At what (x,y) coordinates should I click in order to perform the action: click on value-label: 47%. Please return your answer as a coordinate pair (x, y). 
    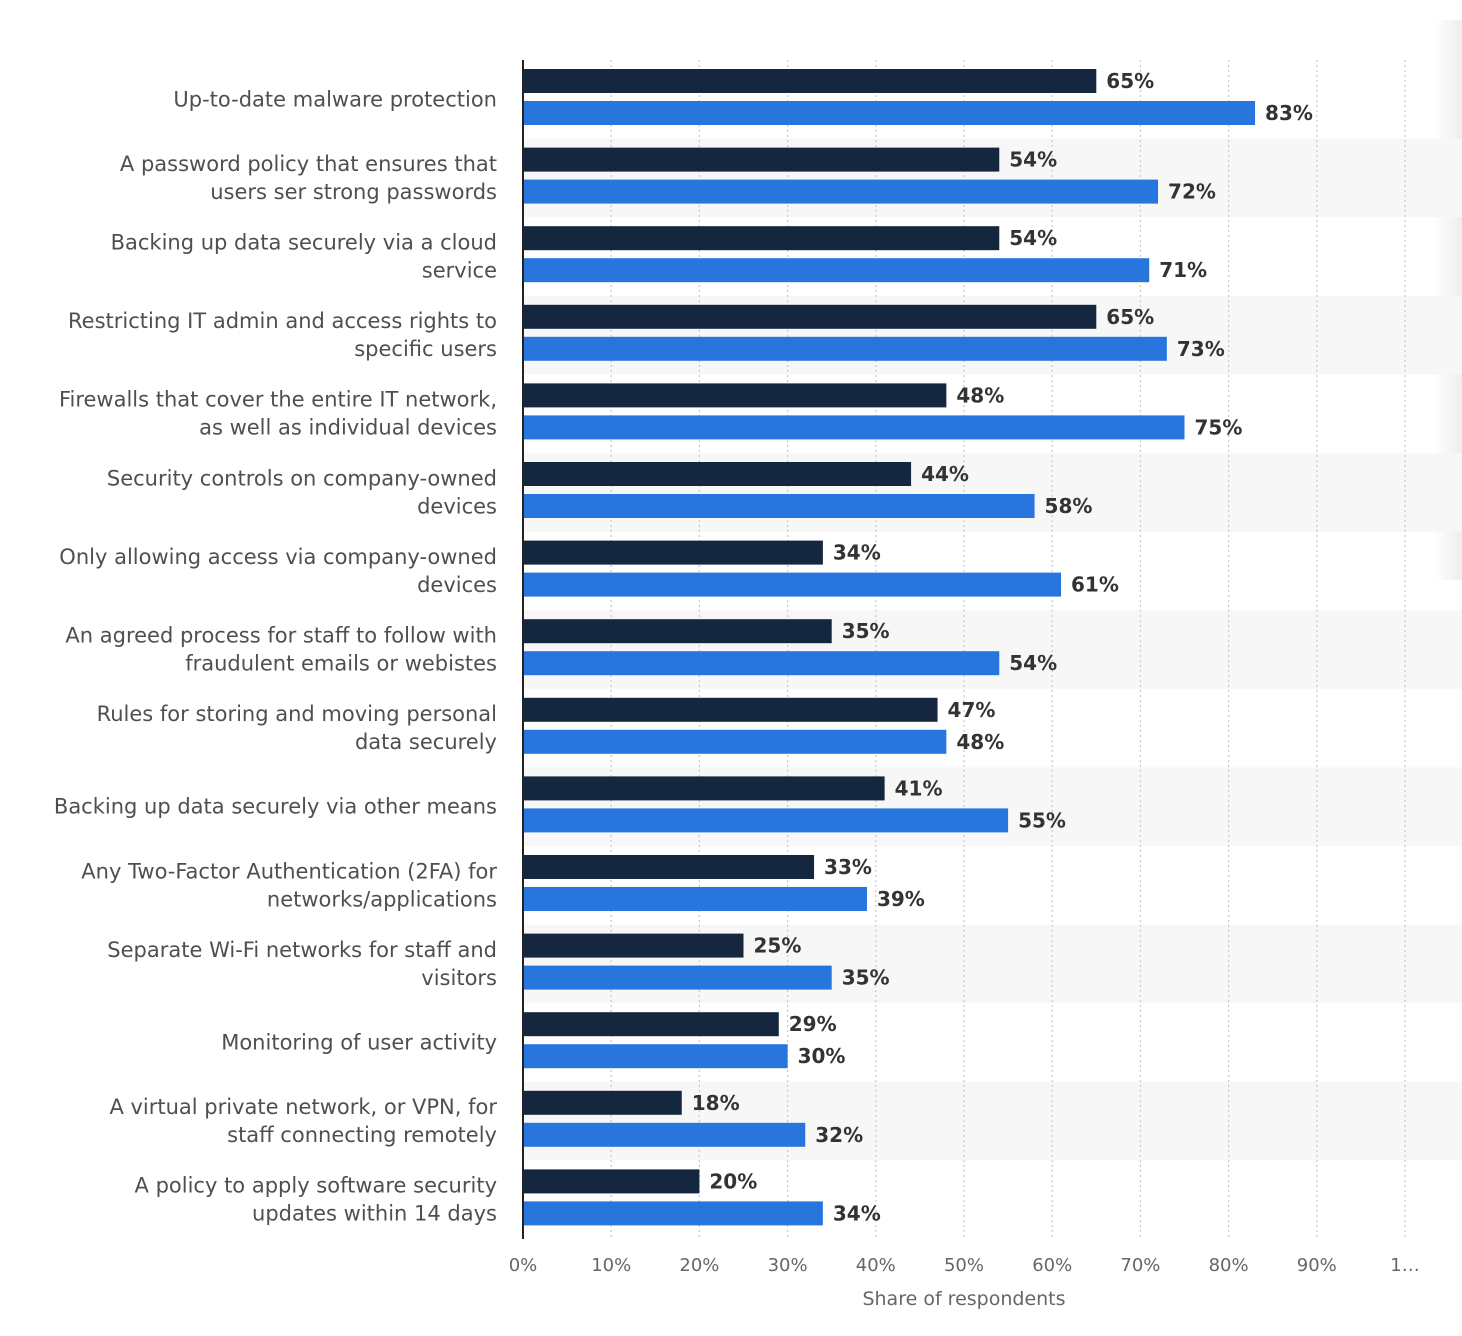
    Looking at the image, I should click on (972, 710).